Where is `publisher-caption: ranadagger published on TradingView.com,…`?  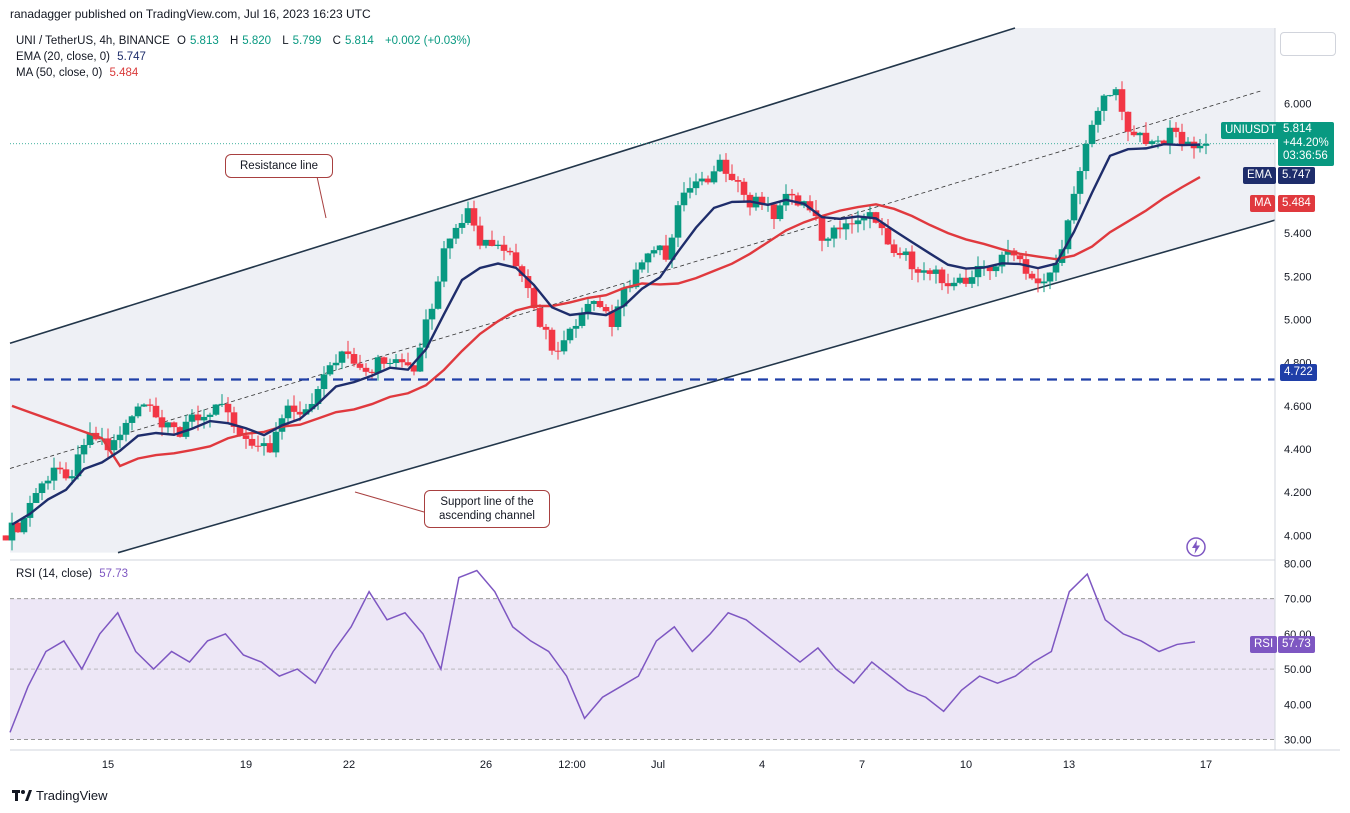
publisher-caption: ranadagger published on TradingView.com,… is located at coordinates (190, 14).